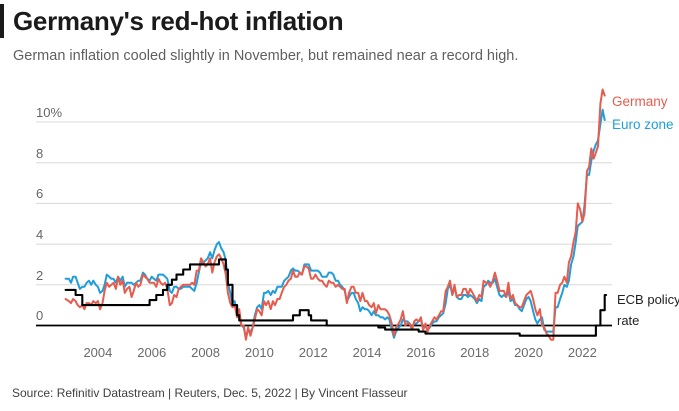  Describe the element at coordinates (178, 21) in the screenshot. I see `page-title: Germany's red-hot inflation` at that location.